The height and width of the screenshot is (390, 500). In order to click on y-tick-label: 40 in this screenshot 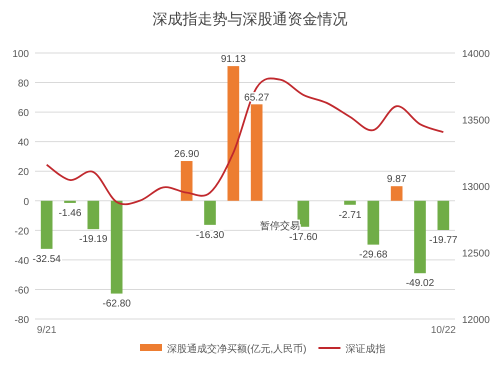, I will do `click(24, 143)`.